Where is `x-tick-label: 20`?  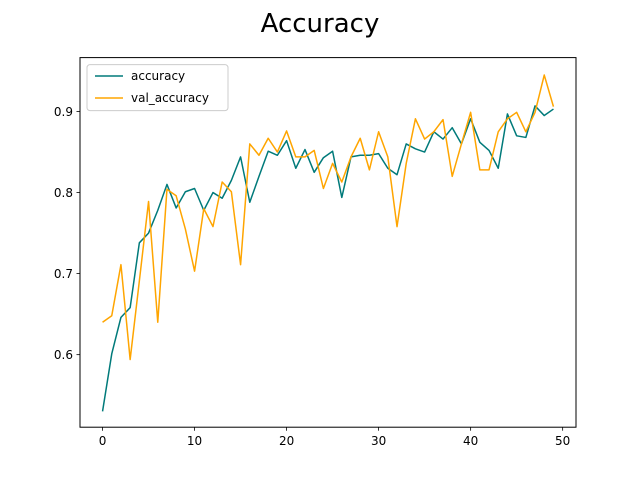 x-tick-label: 20 is located at coordinates (286, 441).